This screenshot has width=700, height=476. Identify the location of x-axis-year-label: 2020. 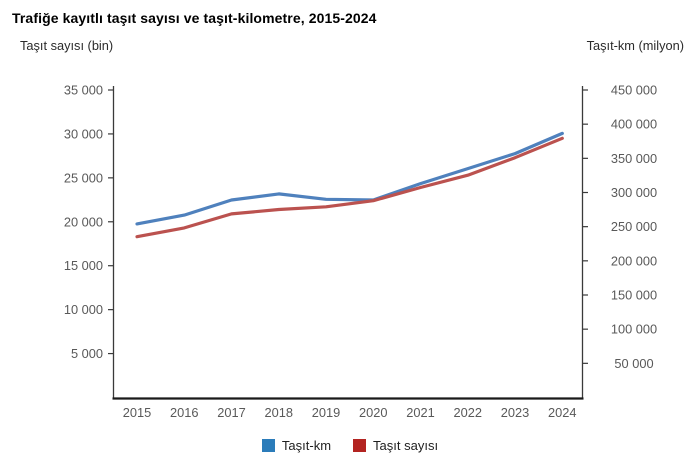
(373, 412).